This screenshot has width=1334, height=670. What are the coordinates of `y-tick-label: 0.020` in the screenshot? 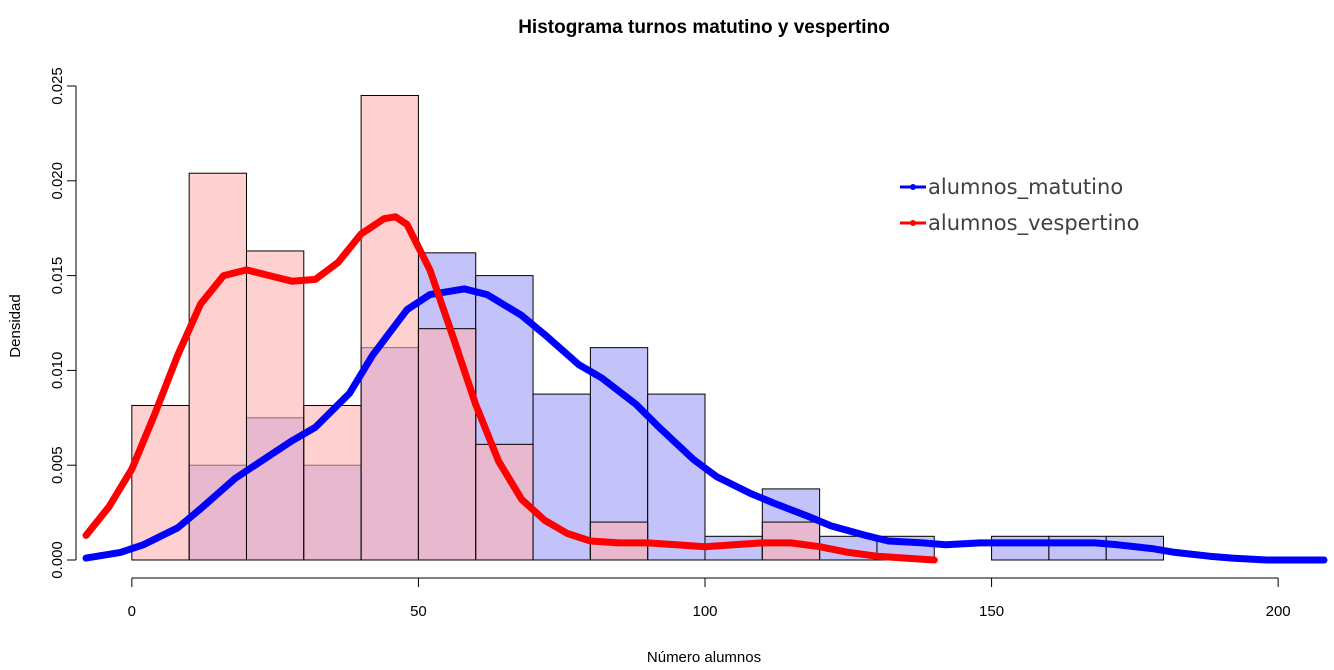 It's located at (57, 181).